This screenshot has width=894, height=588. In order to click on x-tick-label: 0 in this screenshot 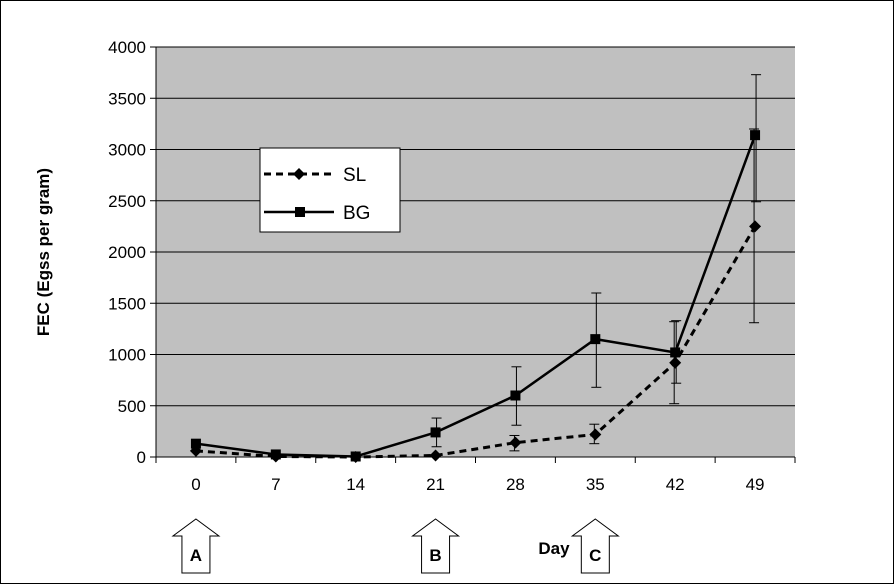, I will do `click(195, 484)`.